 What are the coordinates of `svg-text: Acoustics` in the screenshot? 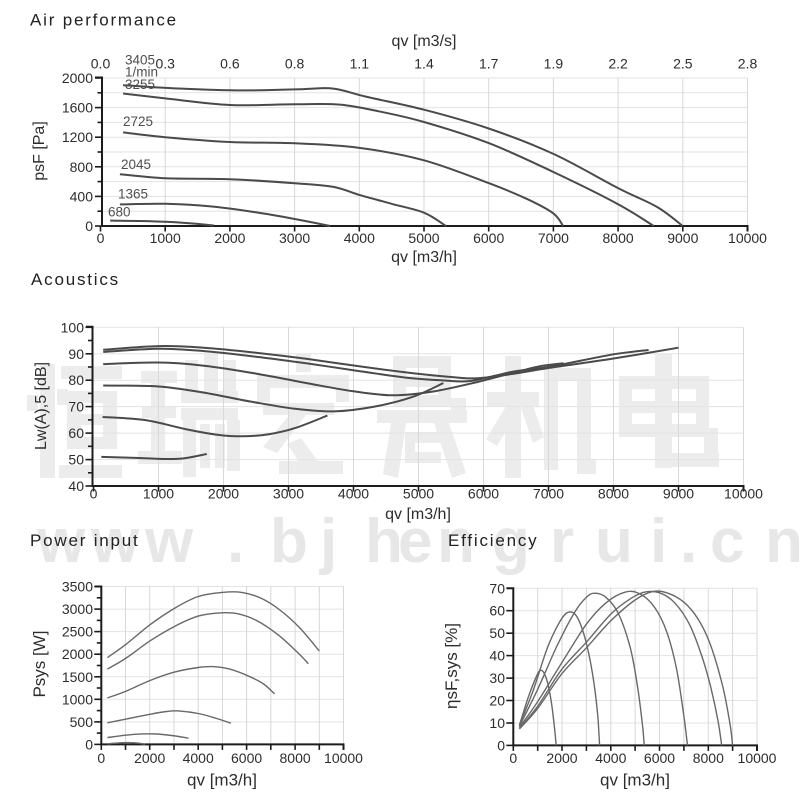 It's located at (75, 279).